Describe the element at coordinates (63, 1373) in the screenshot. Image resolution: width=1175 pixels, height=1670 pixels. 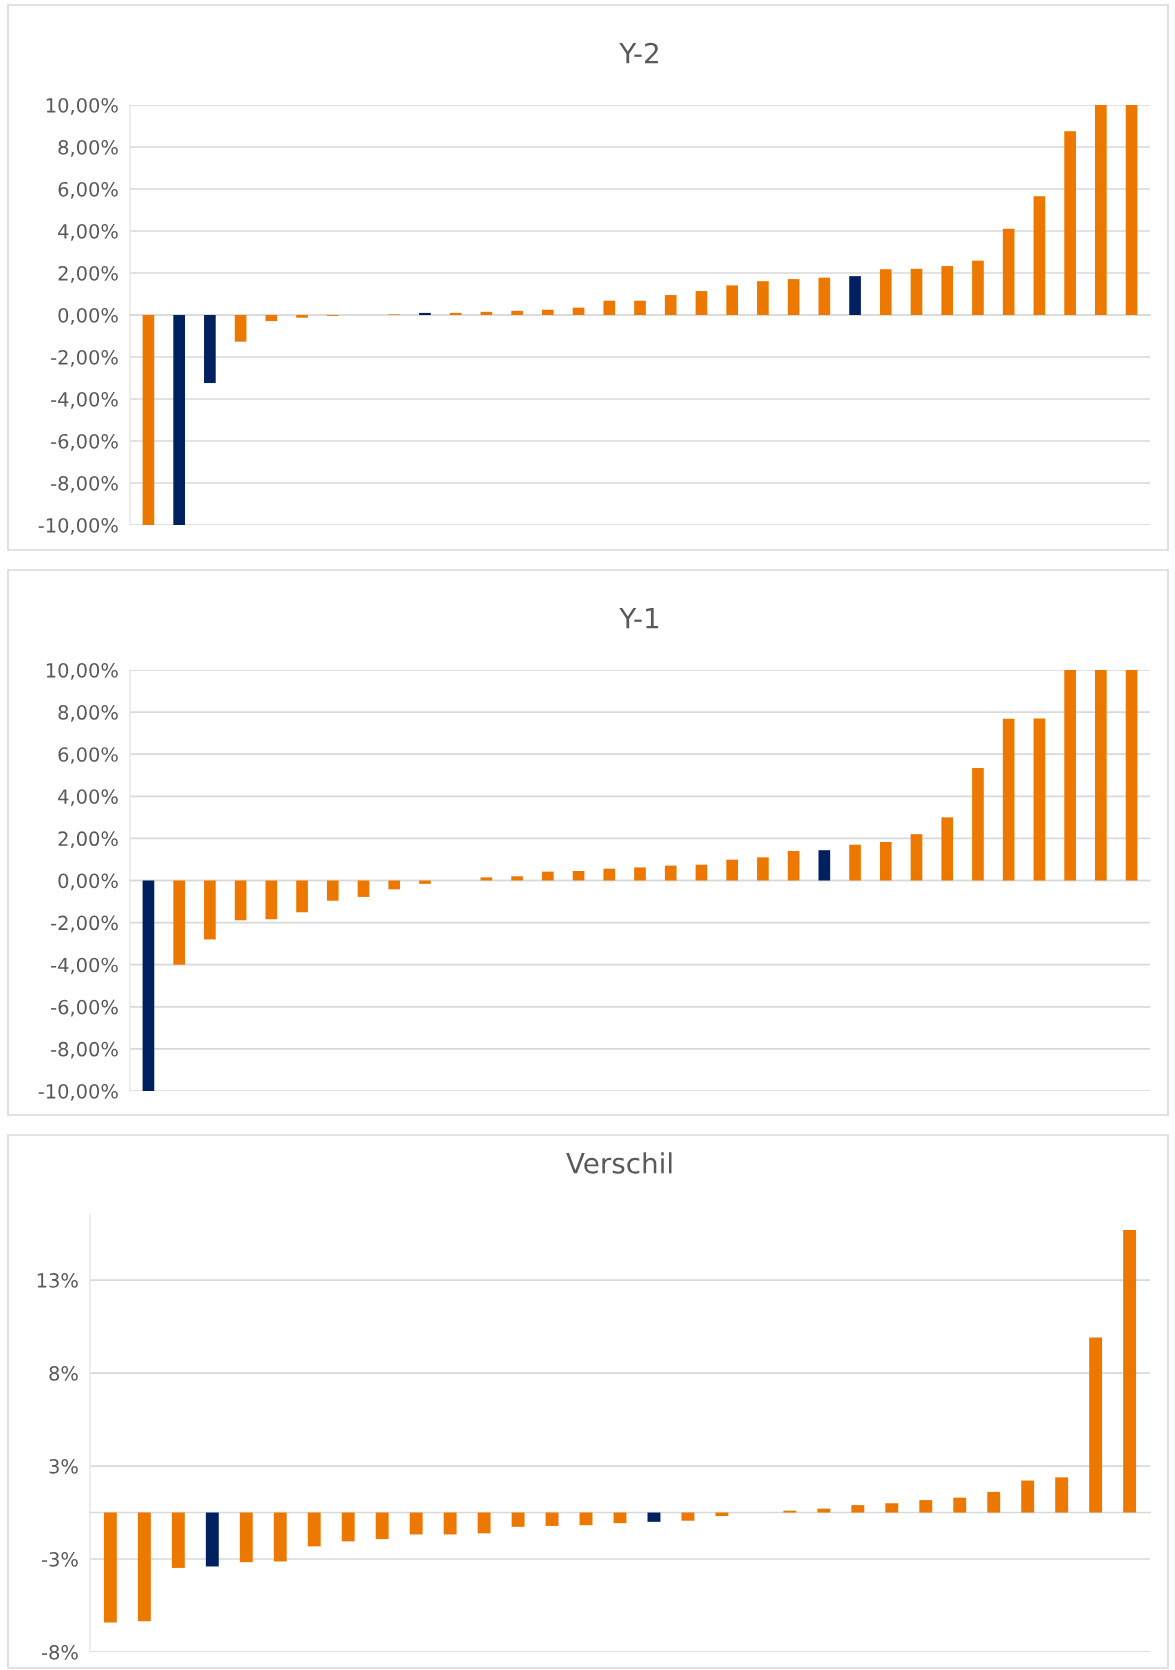
I see `y-tick-label: 8%` at that location.